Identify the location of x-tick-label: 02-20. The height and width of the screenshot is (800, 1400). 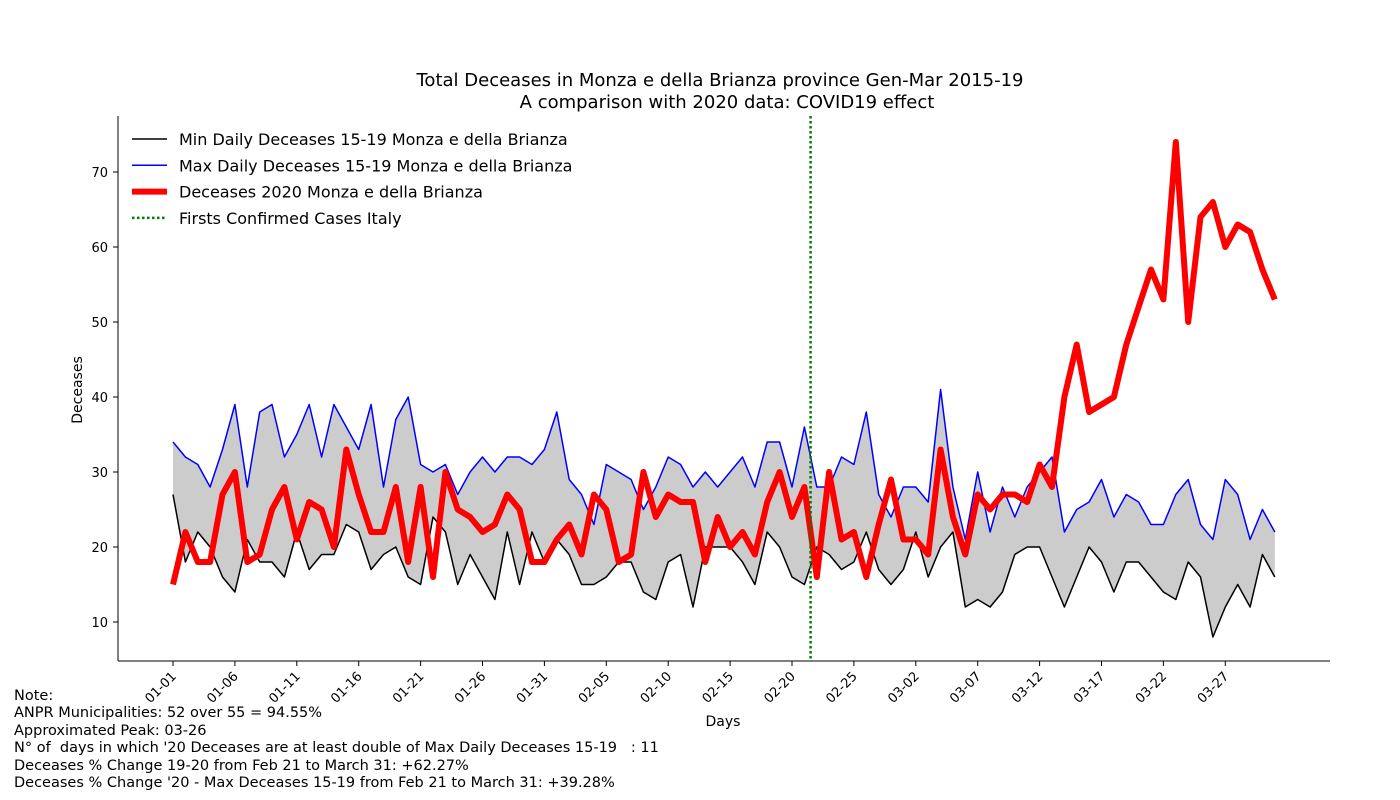
(780, 687).